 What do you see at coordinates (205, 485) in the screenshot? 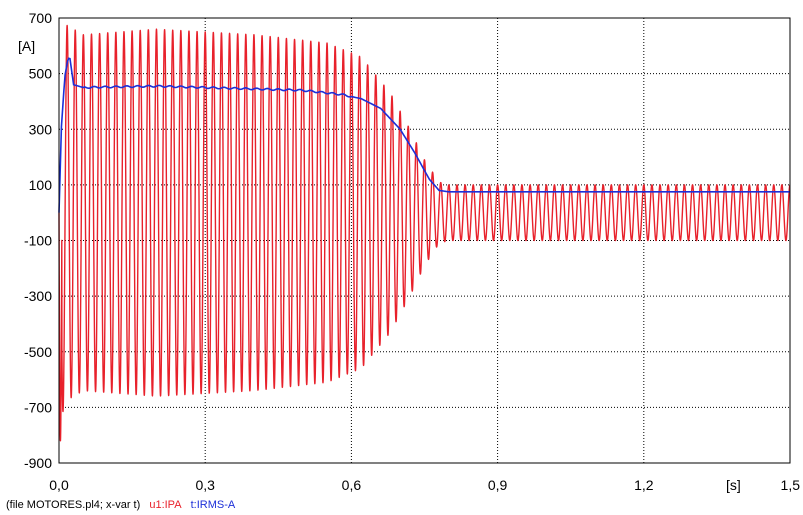
I see `x-tick-label: 0,3` at bounding box center [205, 485].